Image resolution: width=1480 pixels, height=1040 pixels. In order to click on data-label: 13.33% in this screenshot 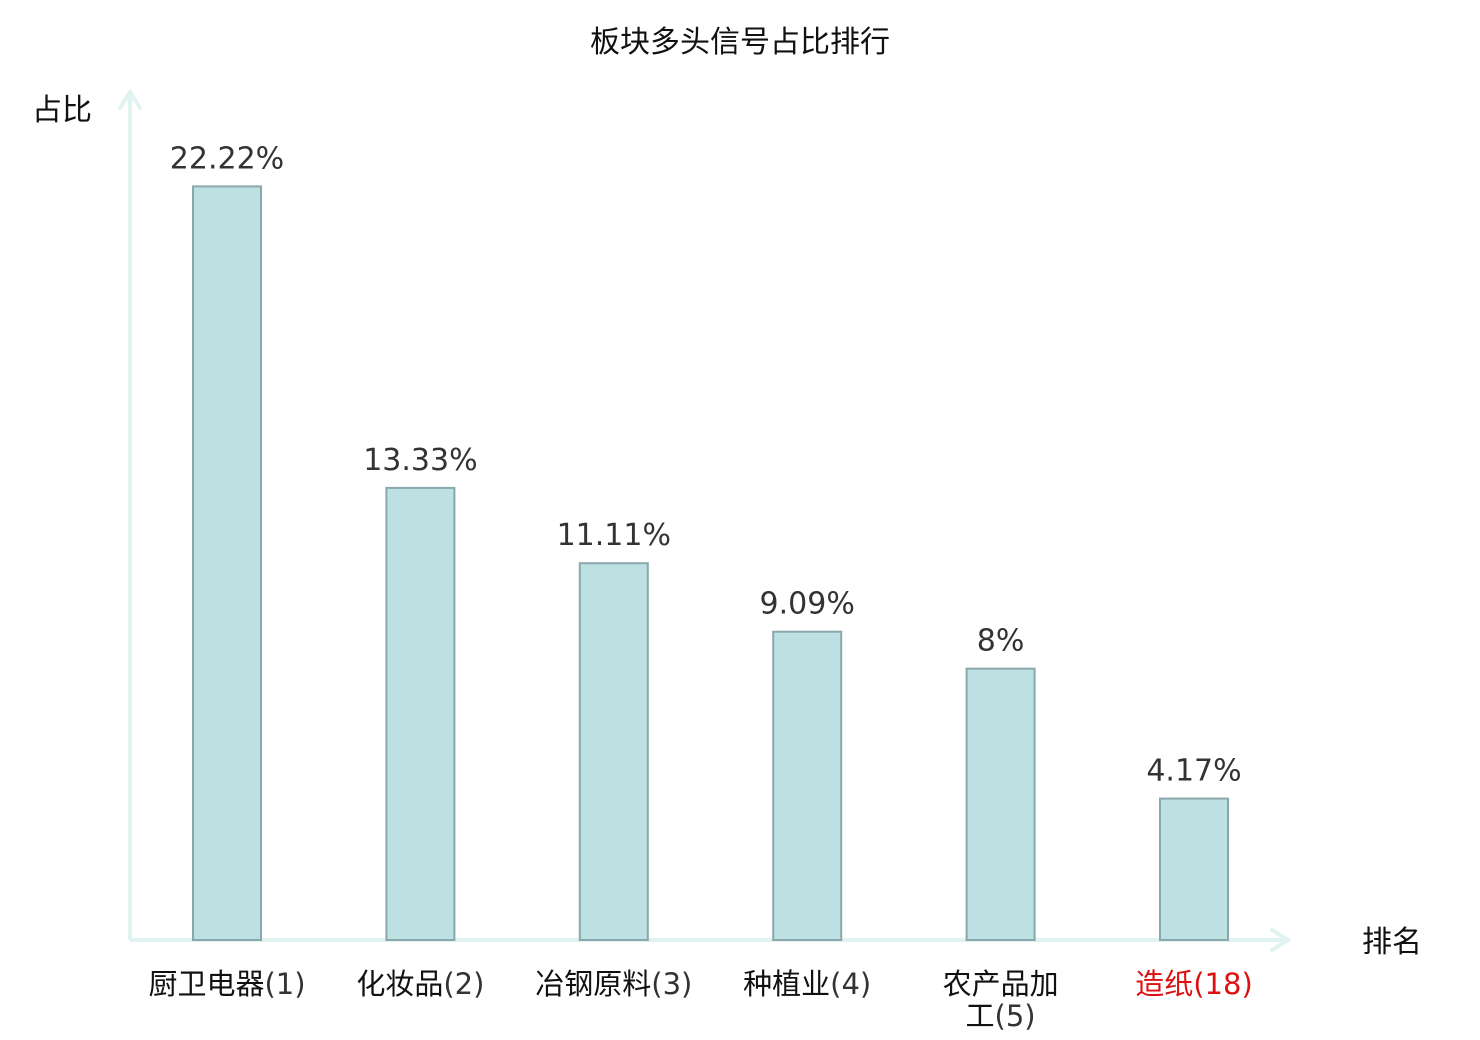, I will do `click(420, 460)`.